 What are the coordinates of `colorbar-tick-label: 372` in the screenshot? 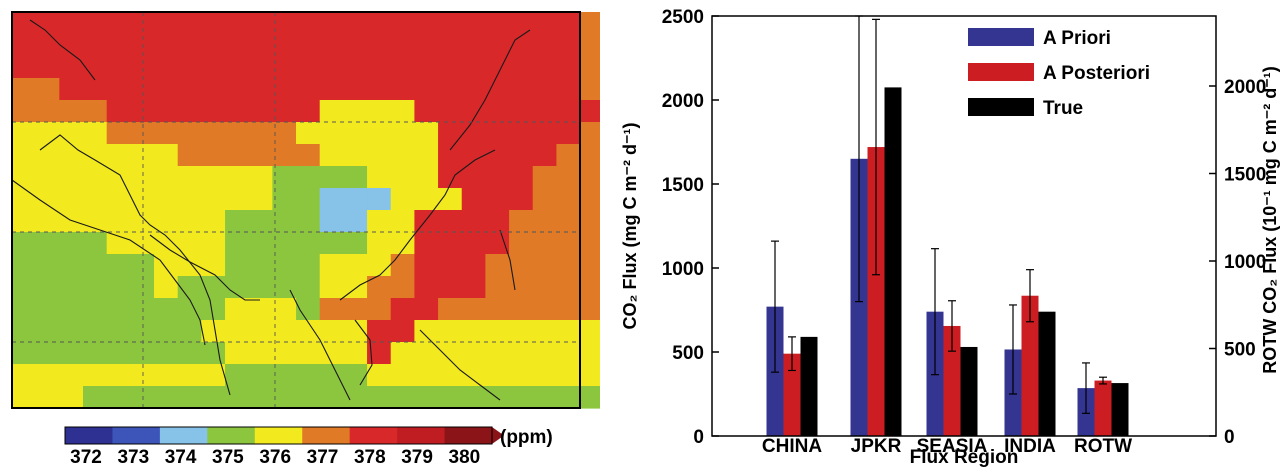 It's located at (86, 457).